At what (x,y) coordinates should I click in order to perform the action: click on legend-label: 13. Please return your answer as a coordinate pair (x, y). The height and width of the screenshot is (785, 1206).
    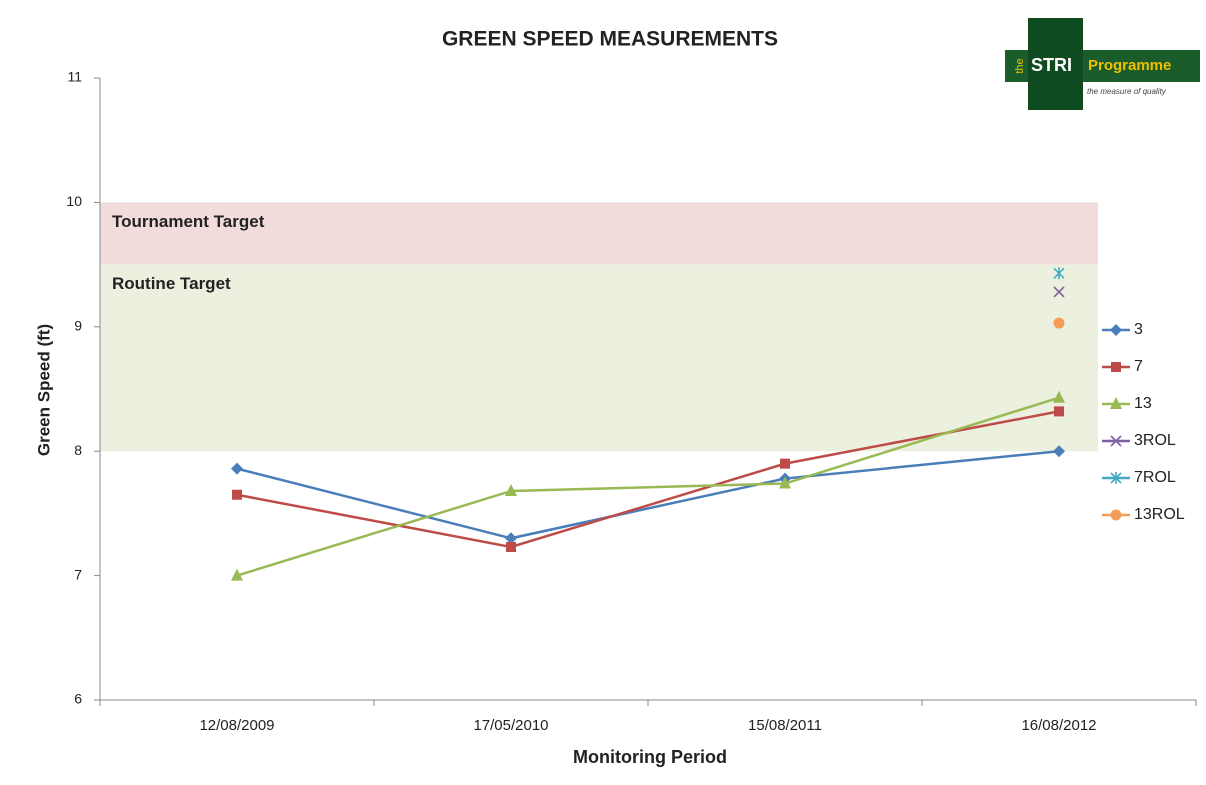
    Looking at the image, I should click on (1143, 403).